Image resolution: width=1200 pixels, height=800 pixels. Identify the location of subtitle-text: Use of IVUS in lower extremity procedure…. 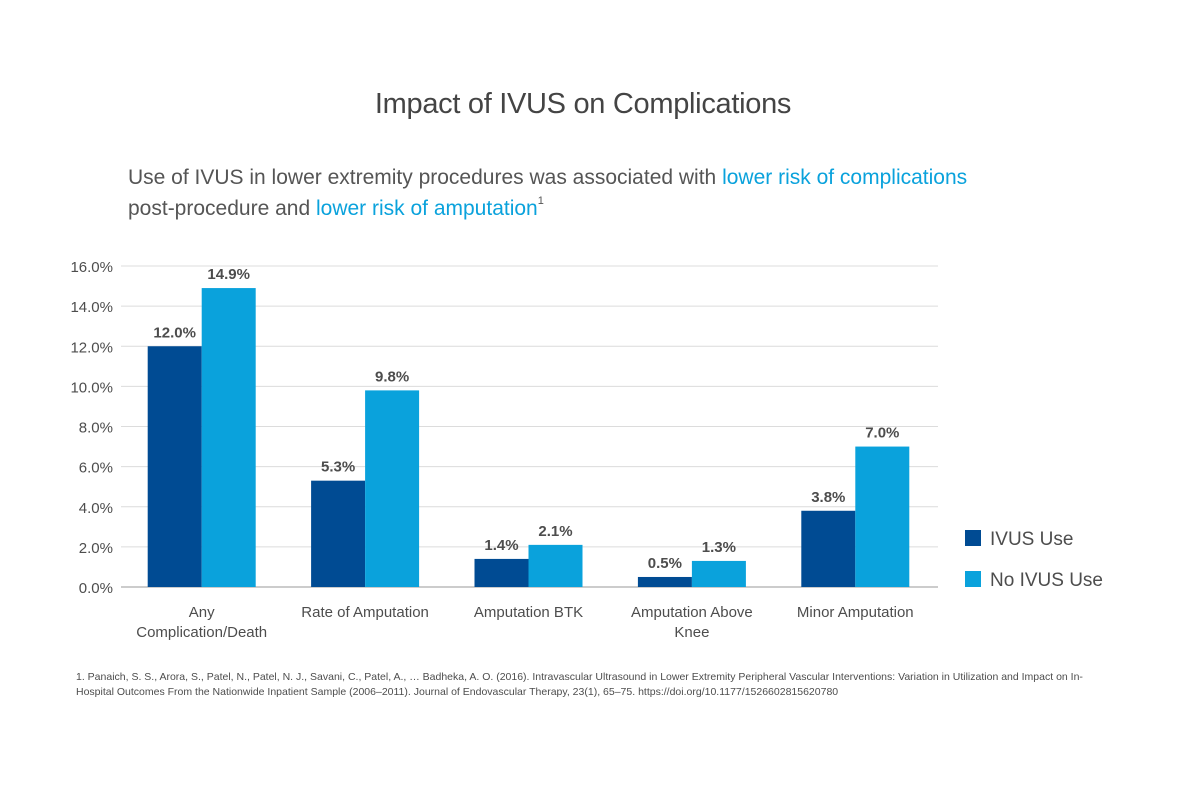
(425, 177).